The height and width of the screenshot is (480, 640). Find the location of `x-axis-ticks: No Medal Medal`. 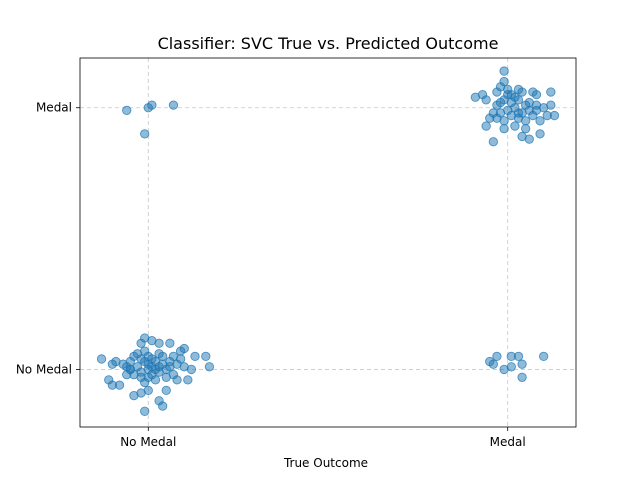

x-axis-ticks: No Medal Medal is located at coordinates (323, 438).